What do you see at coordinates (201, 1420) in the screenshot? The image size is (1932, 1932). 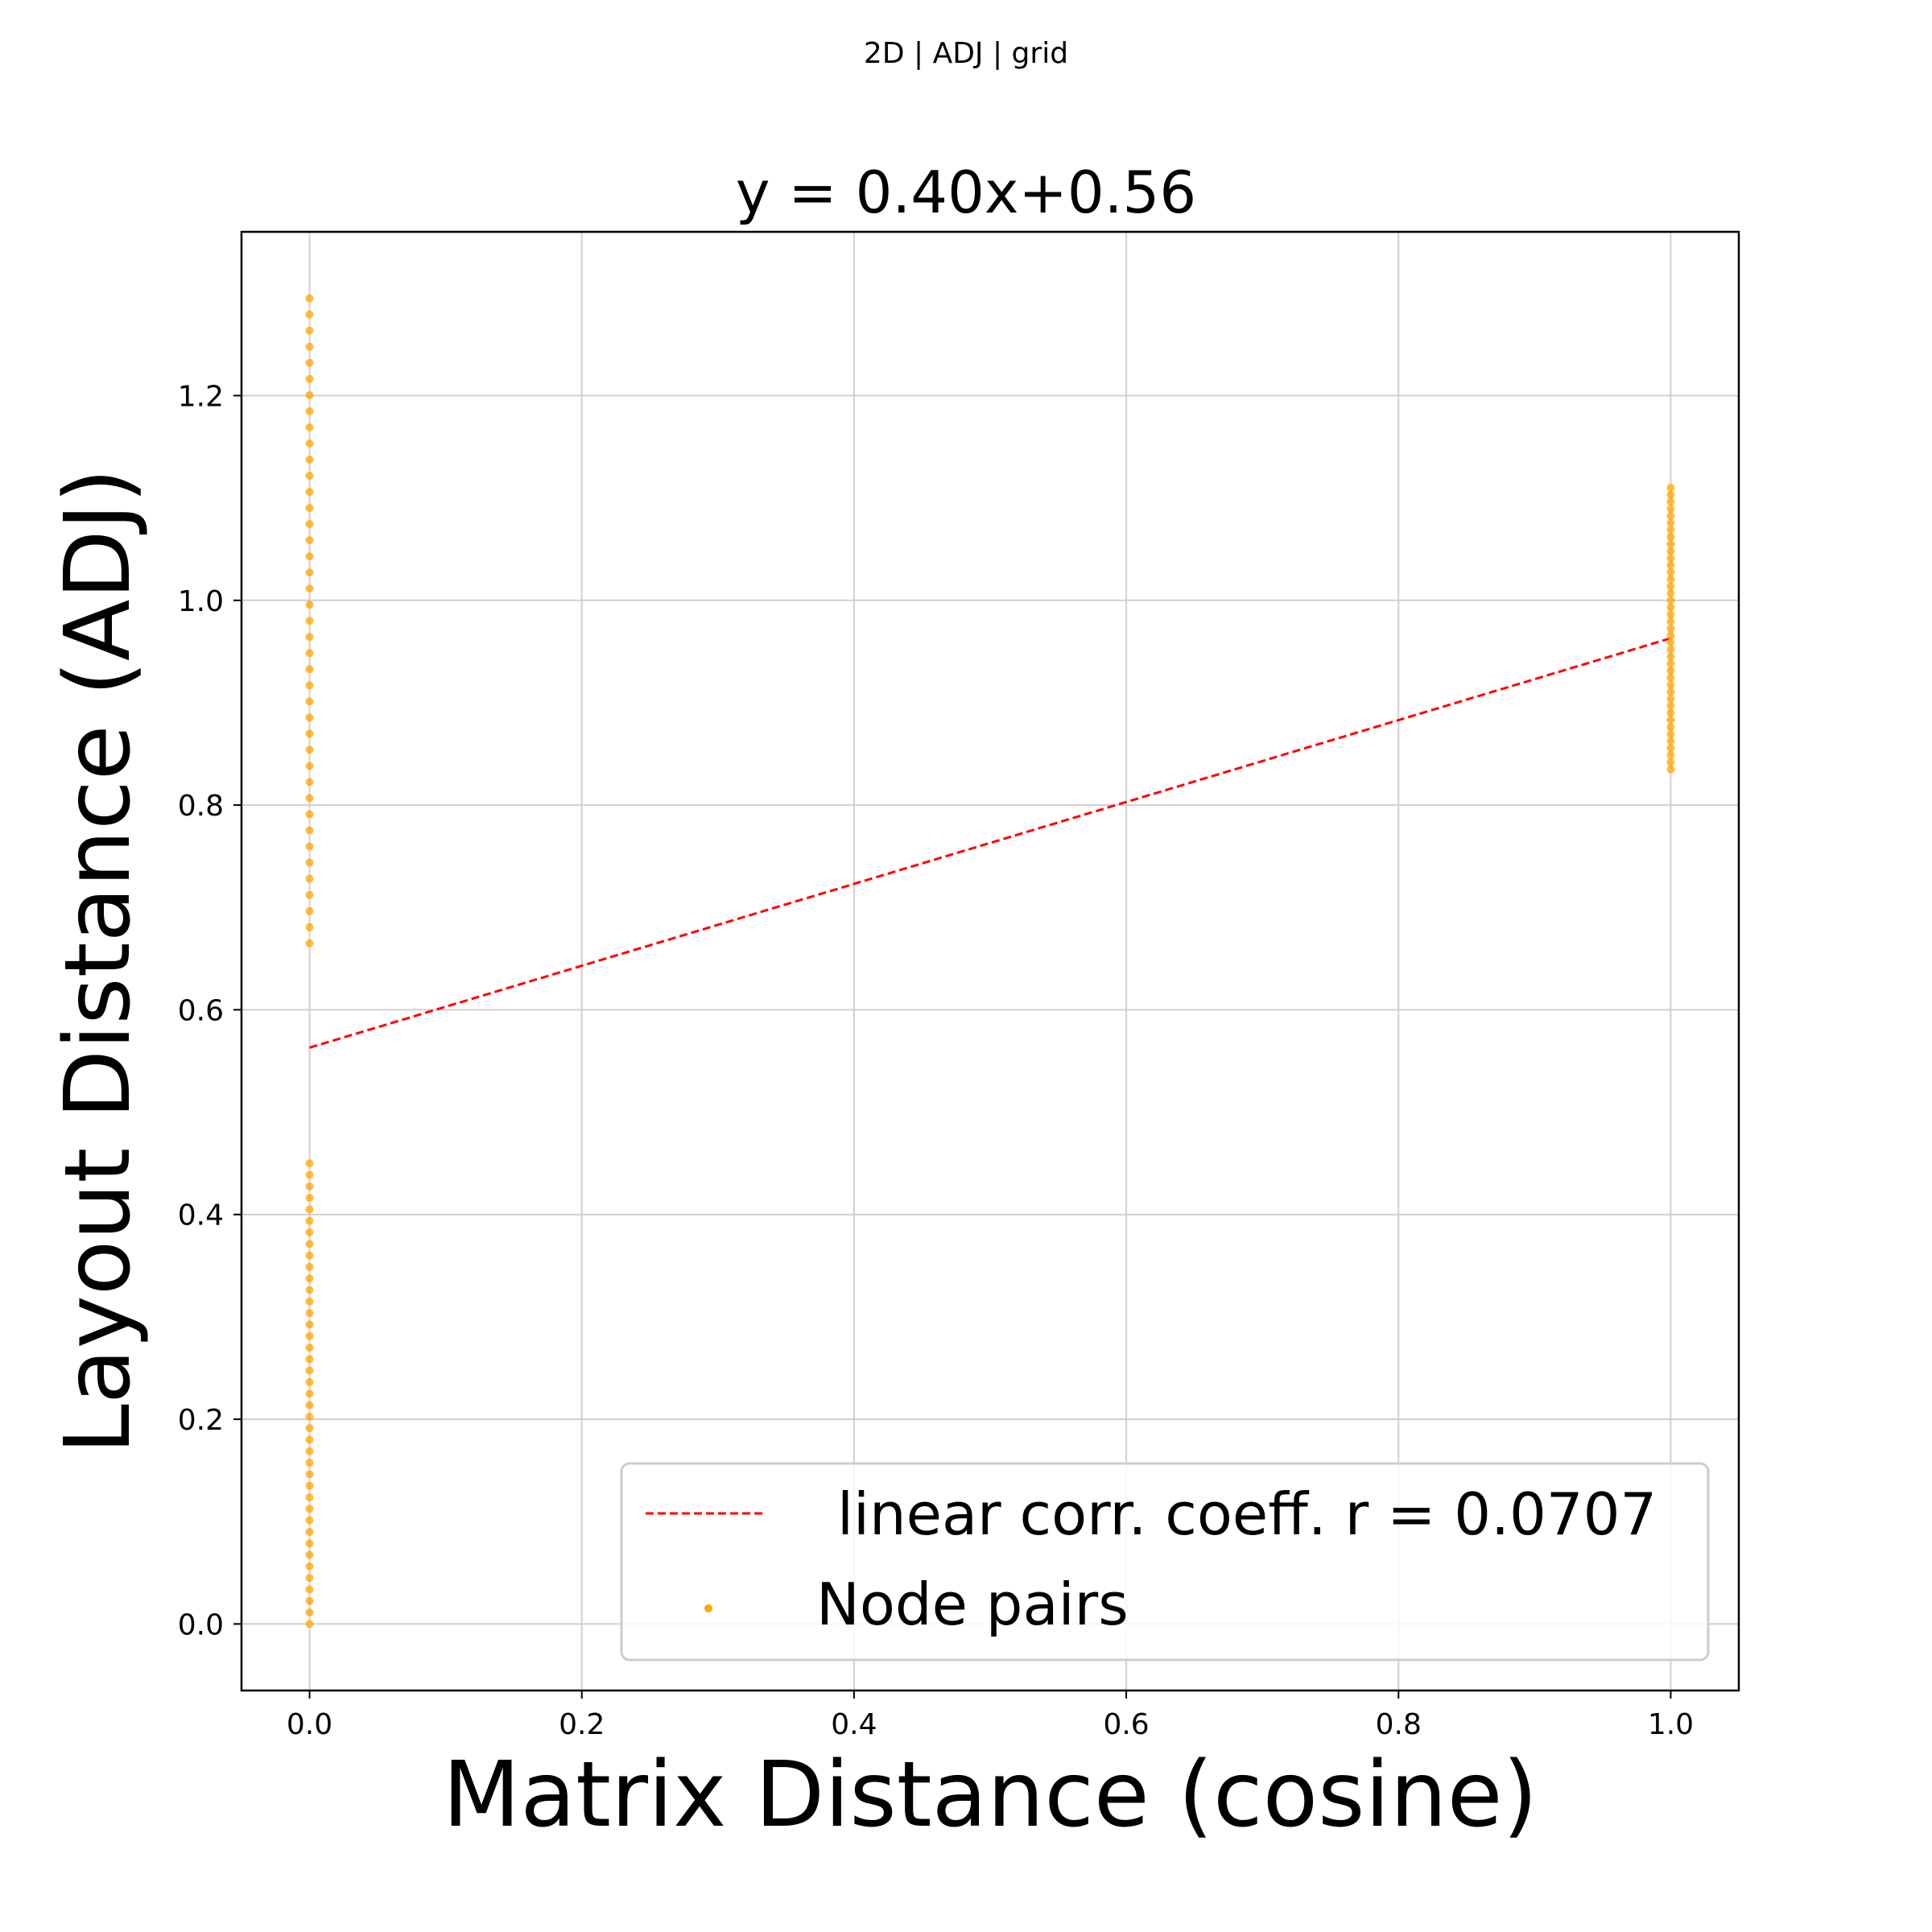 I see `y-tick-label: 0.2` at bounding box center [201, 1420].